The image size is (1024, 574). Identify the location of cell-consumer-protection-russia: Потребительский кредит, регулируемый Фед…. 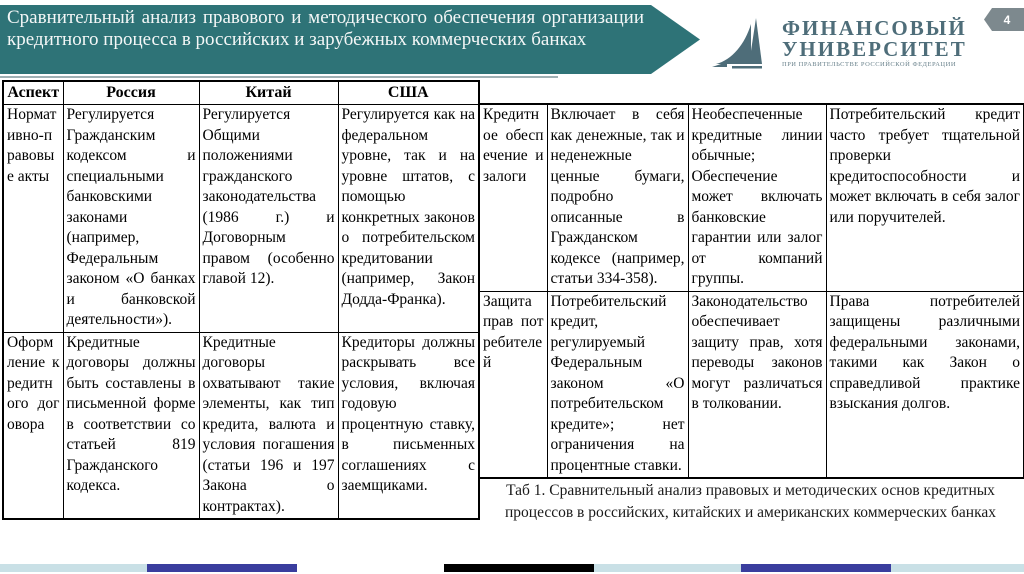
(617, 384).